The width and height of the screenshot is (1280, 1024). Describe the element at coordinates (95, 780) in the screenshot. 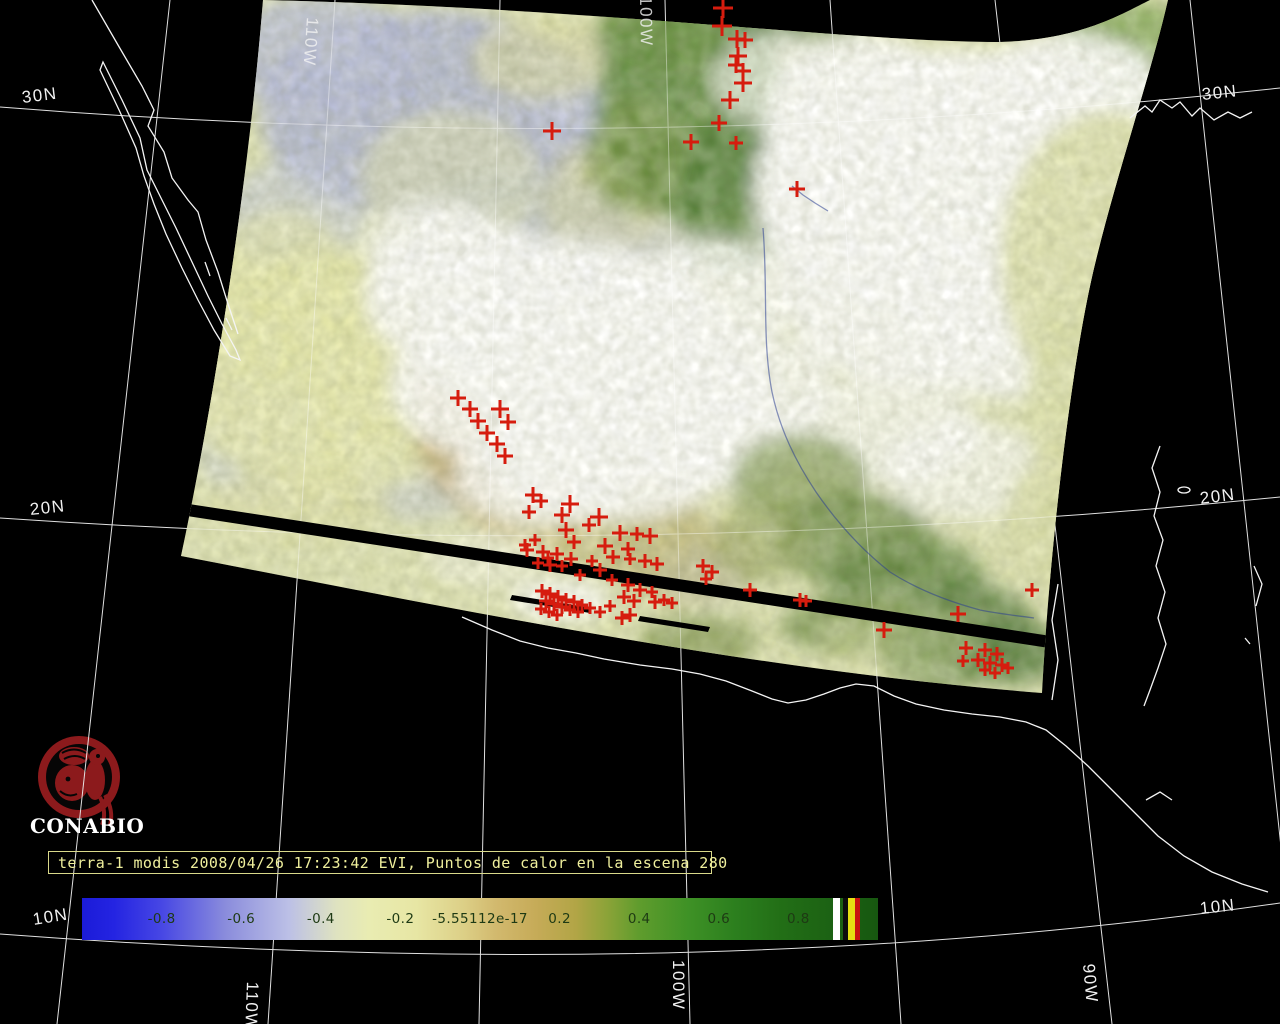

I see `logo-macaw-icon` at that location.